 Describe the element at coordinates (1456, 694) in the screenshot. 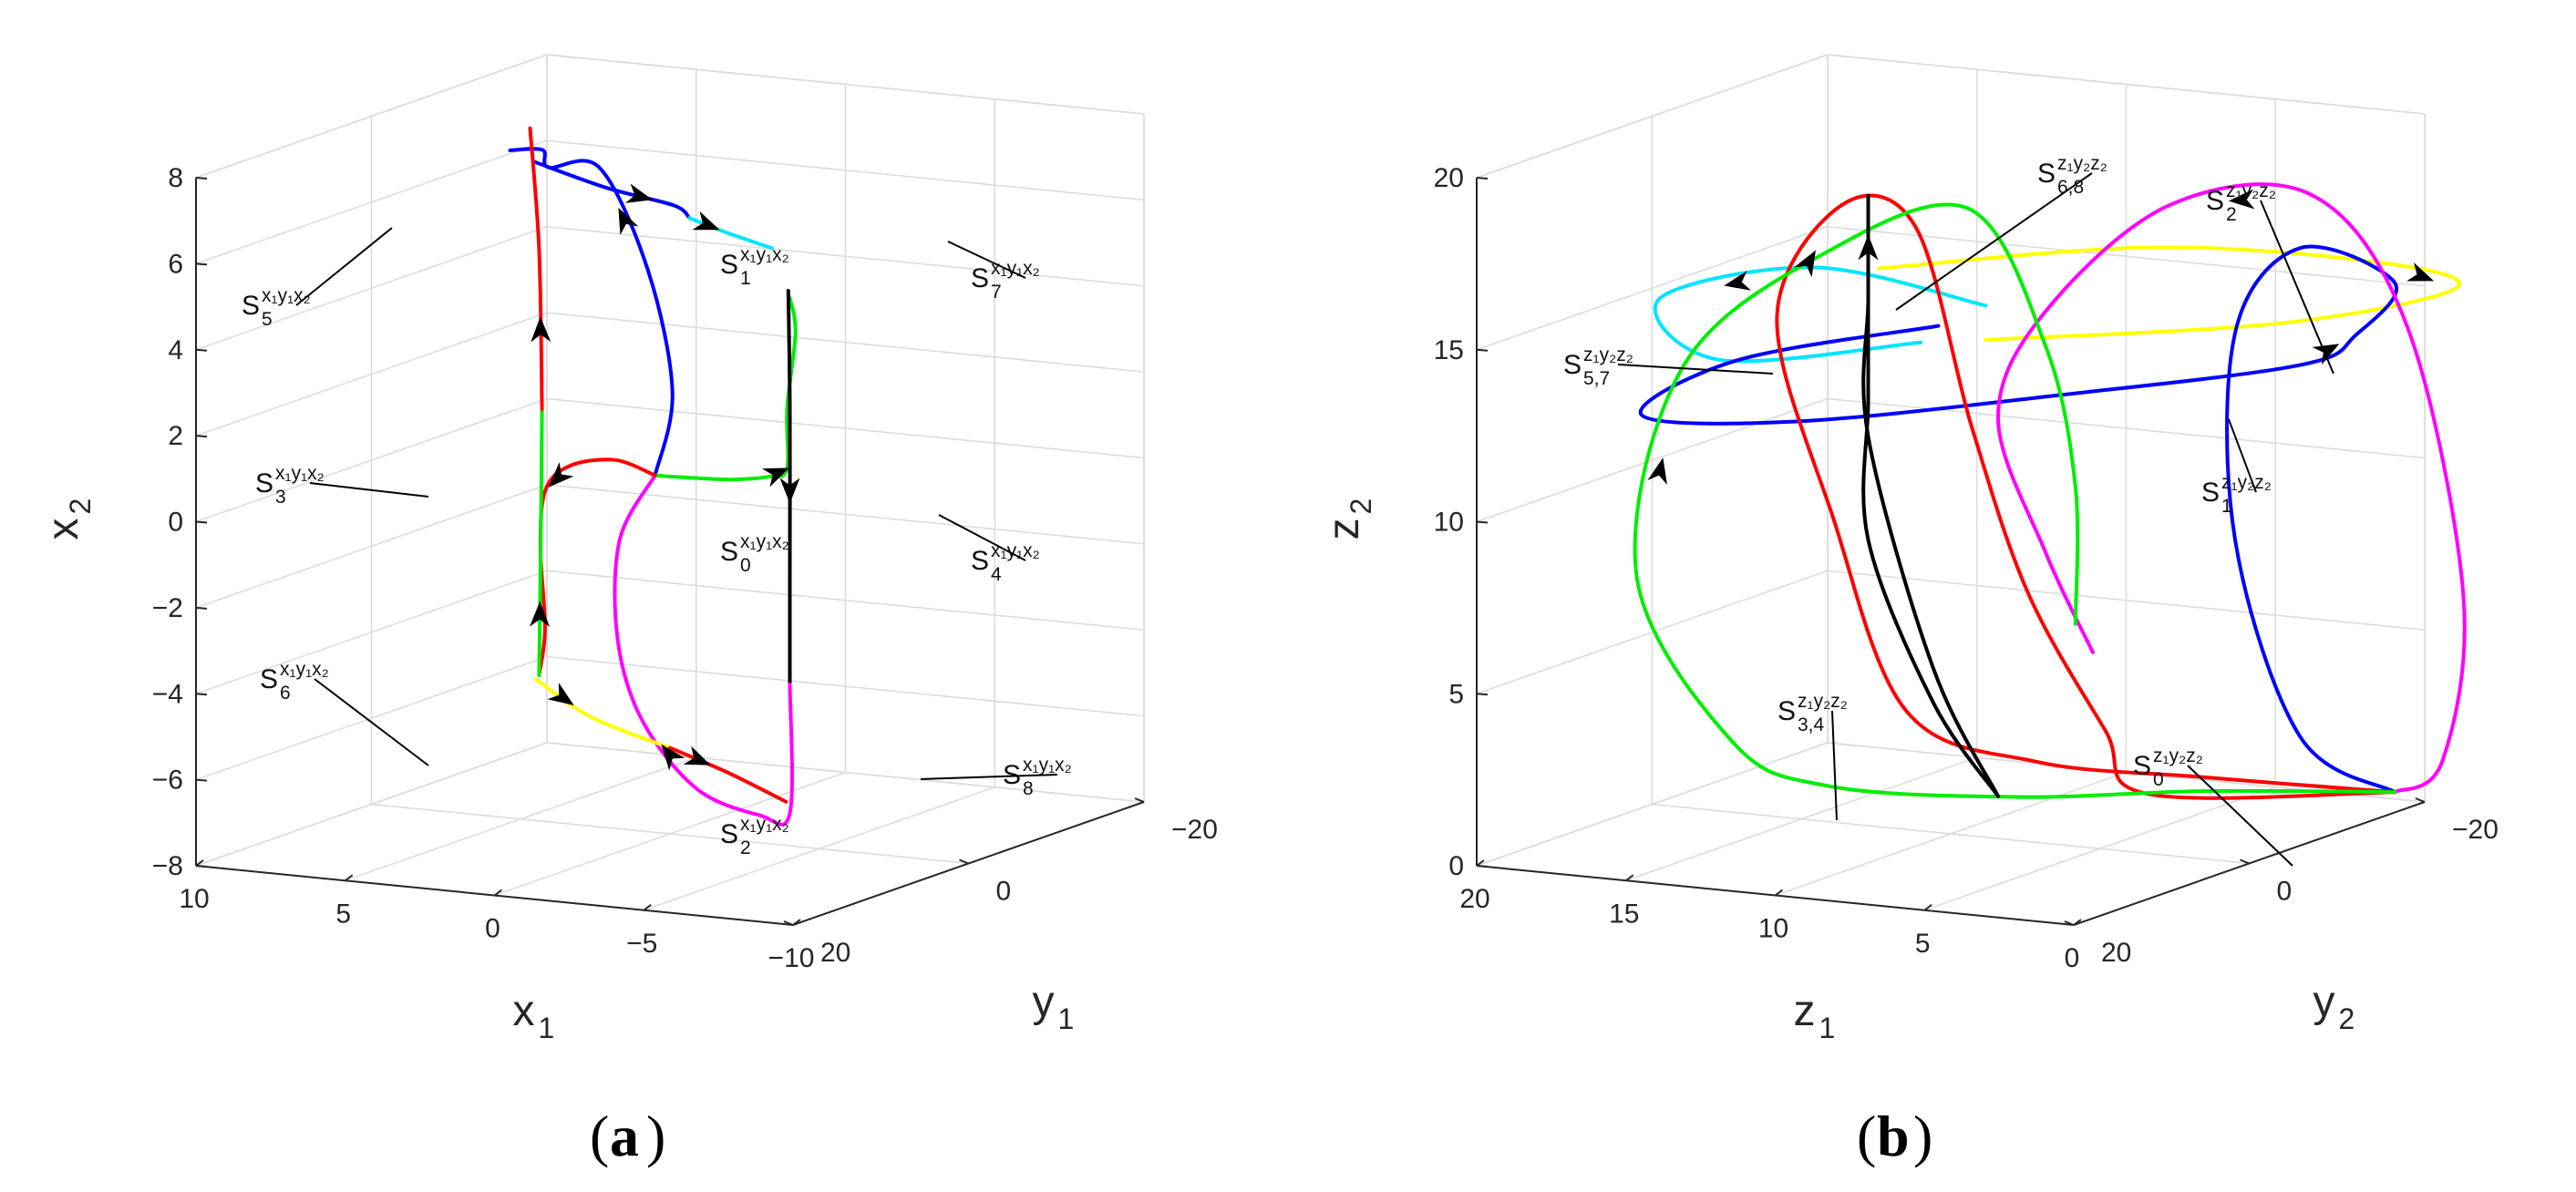

I see `z-tick-label: 5` at that location.